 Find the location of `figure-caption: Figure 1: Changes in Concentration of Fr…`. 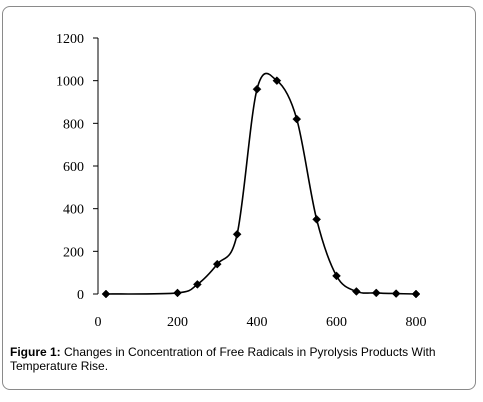

figure-caption: Figure 1: Changes in Concentration of Fr… is located at coordinates (241, 359).